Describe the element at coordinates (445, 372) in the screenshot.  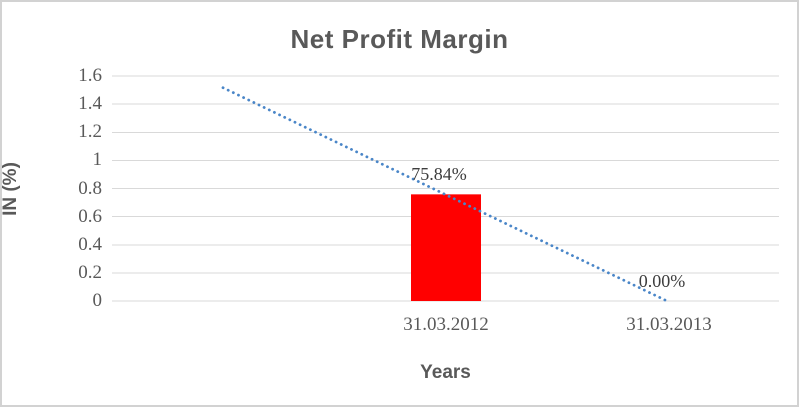
I see `x-axis-title: Years` at that location.